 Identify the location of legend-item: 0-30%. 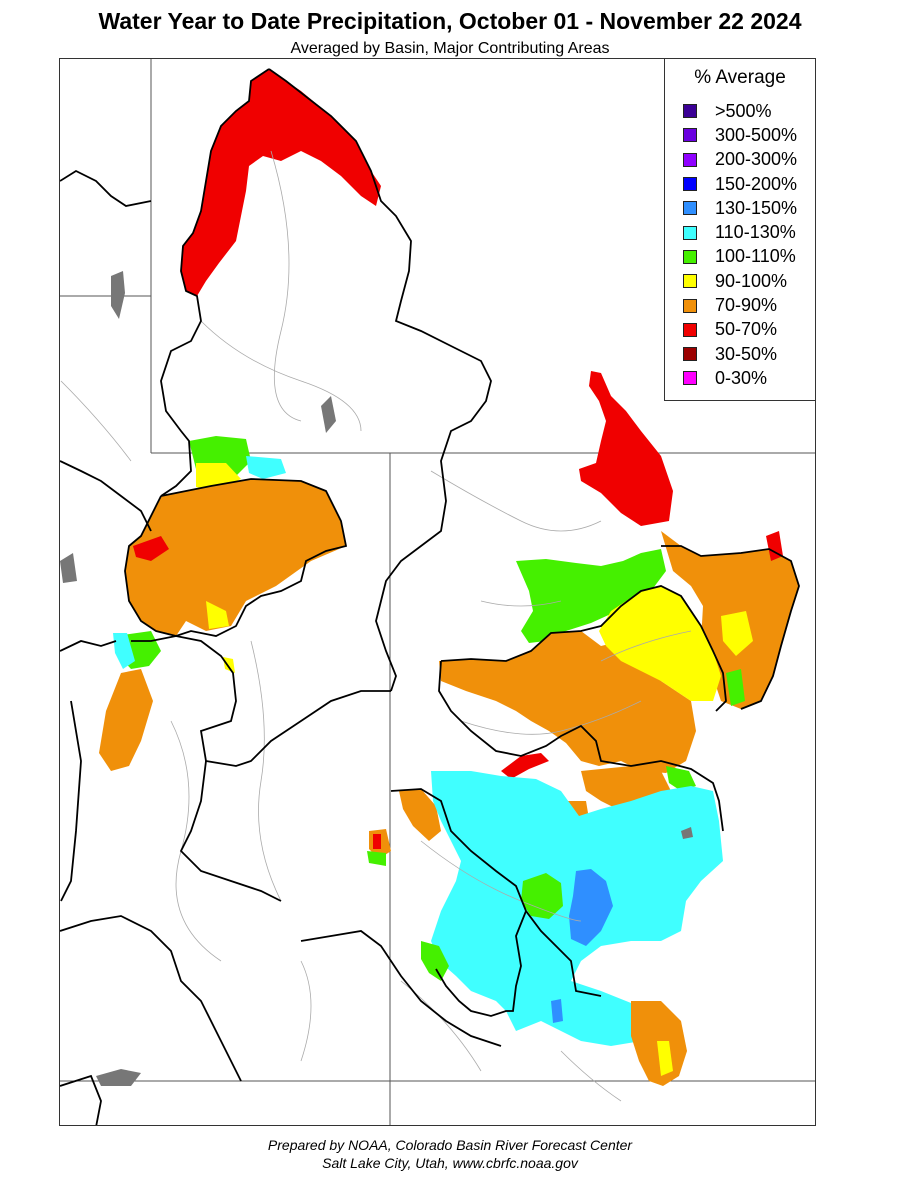
(740, 378).